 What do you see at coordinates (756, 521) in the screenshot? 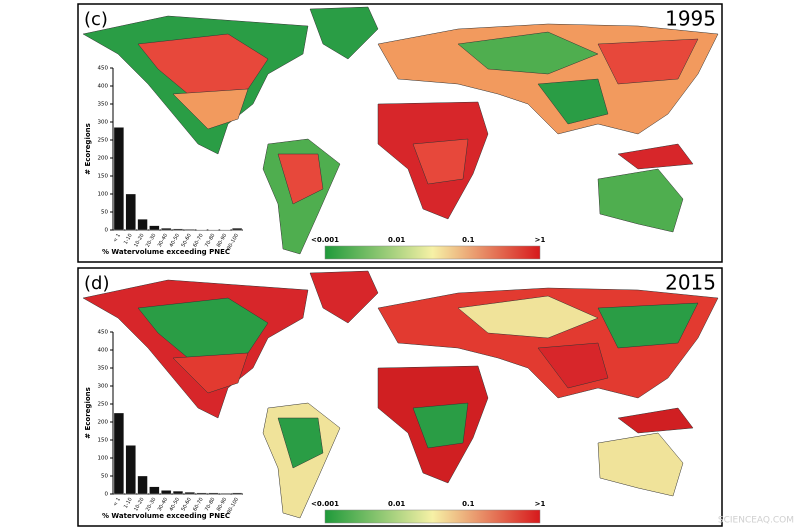
I see `watermark: SCIENCEAQ.COM` at bounding box center [756, 521].